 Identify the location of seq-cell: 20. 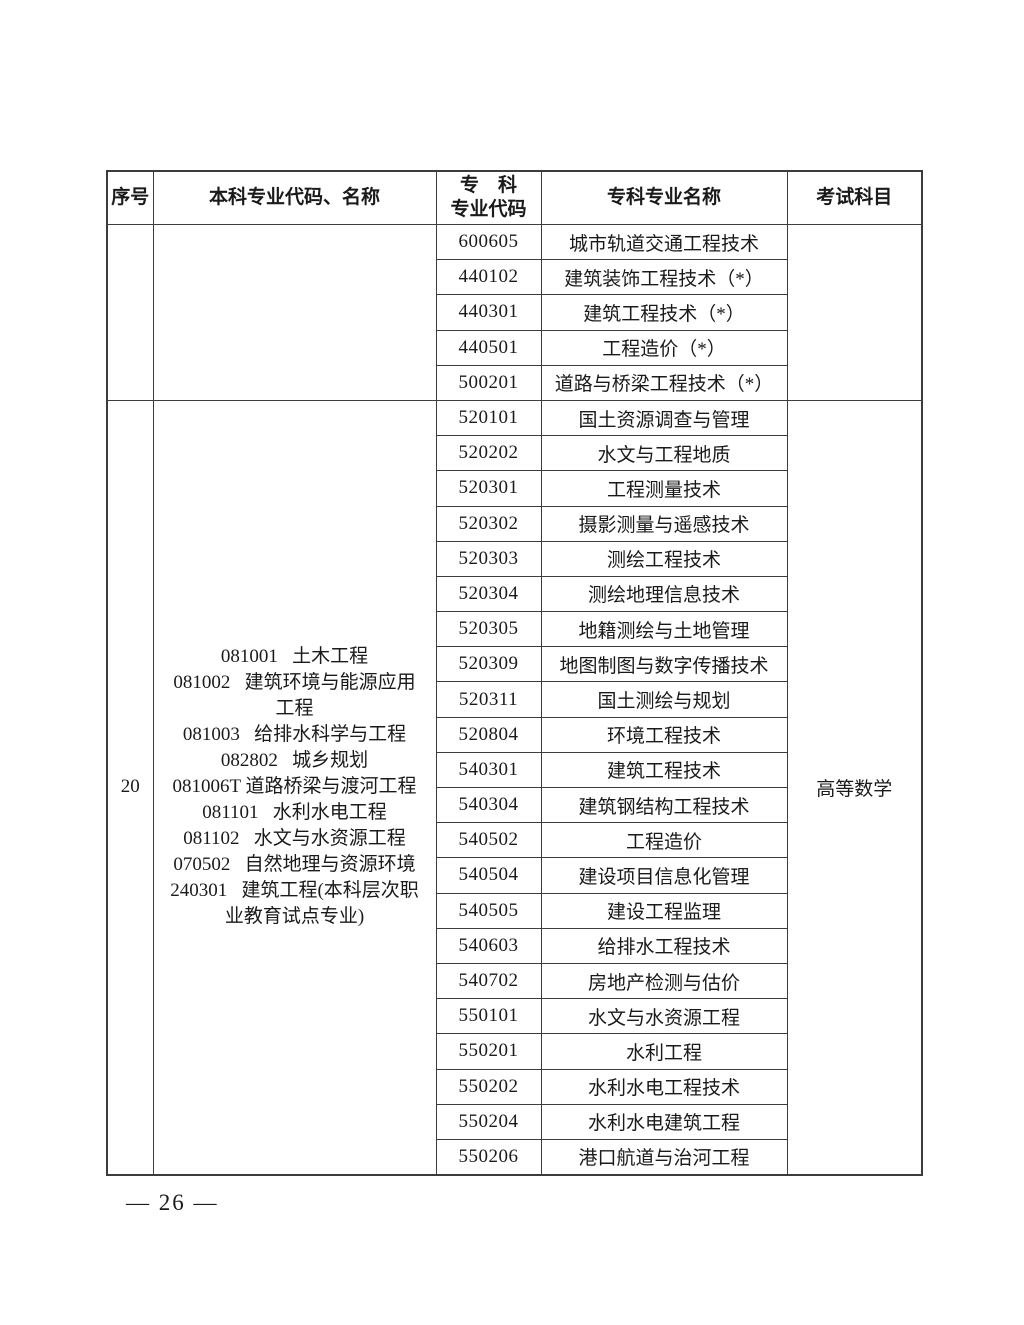
(130, 787).